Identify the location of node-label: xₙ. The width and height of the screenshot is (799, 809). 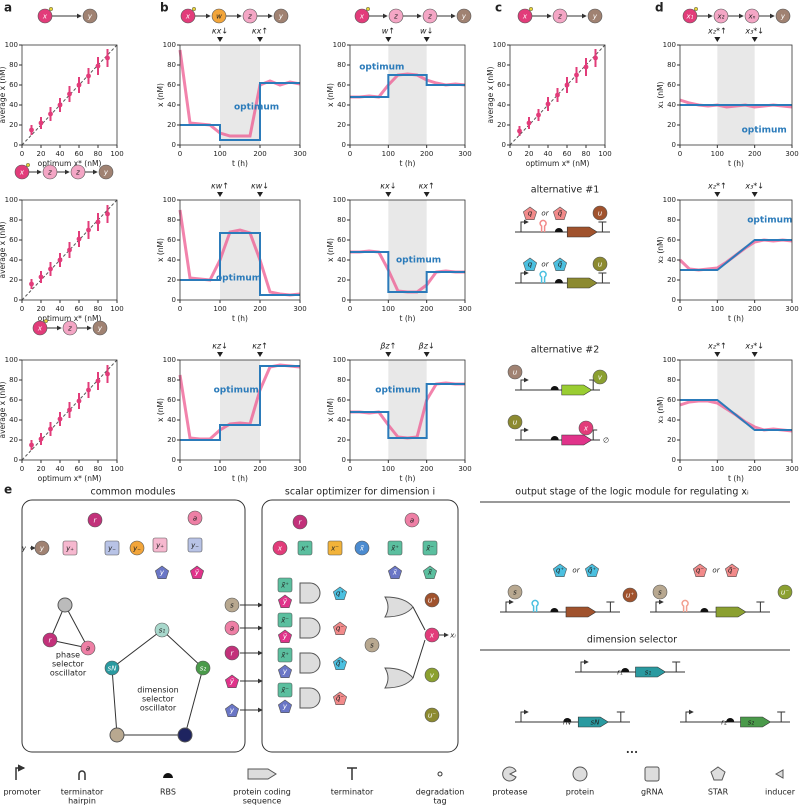
(752, 17).